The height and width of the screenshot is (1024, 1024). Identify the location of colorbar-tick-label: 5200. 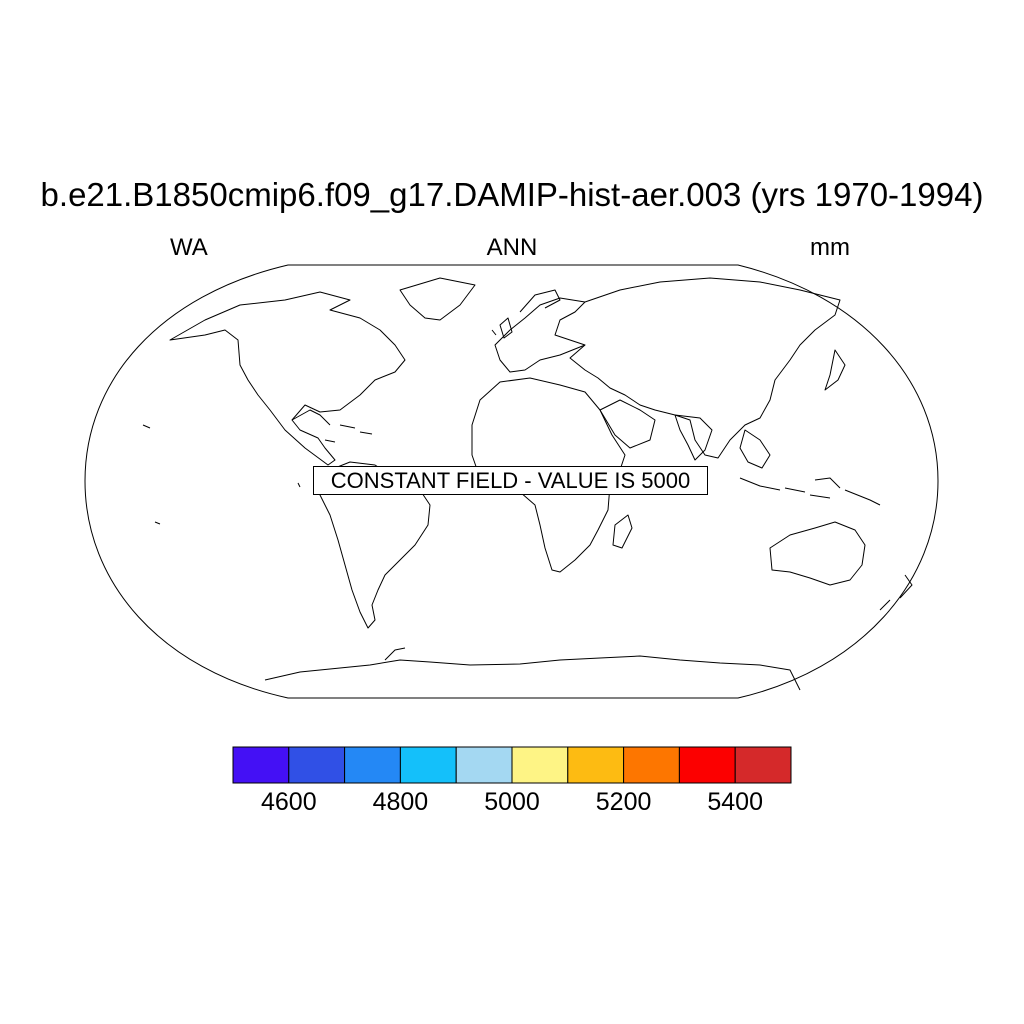
(623, 802).